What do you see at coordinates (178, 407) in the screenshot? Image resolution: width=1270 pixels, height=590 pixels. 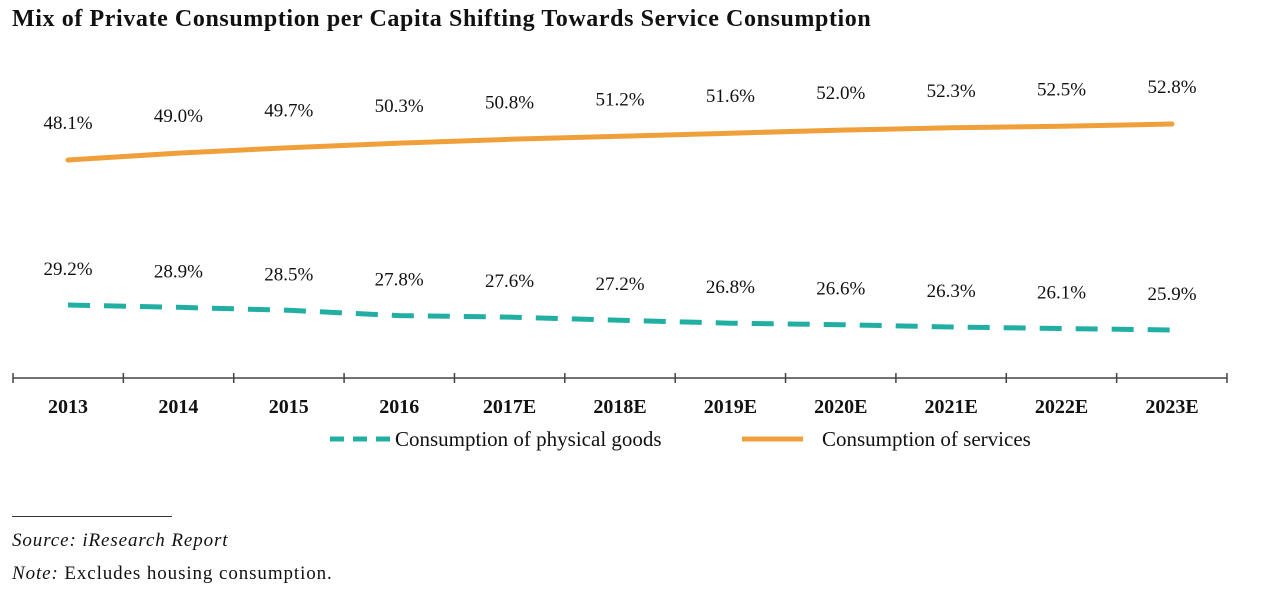 I see `x-tick-label: 2014` at bounding box center [178, 407].